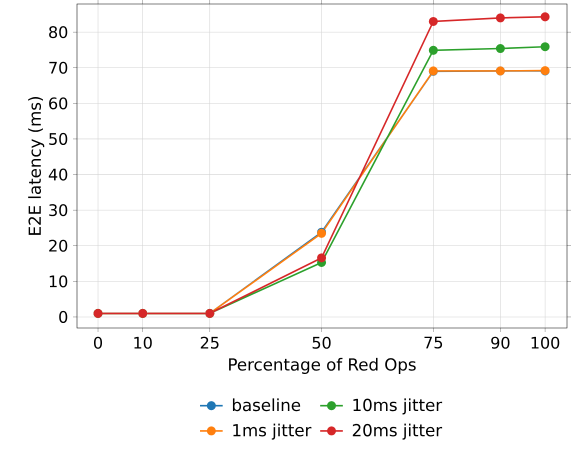 This screenshot has height=457, width=576. I want to click on x-tick-label: 0, so click(98, 342).